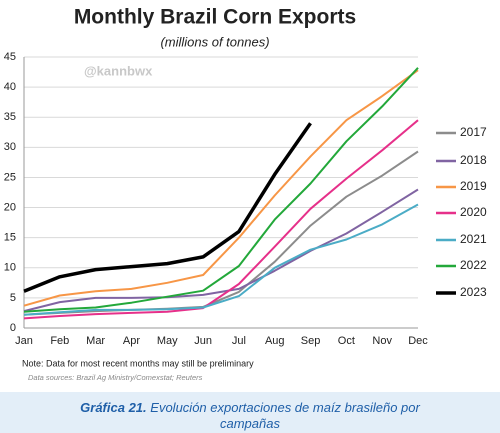 Image resolution: width=500 pixels, height=433 pixels. What do you see at coordinates (10, 238) in the screenshot?
I see `y-tick-label: 15` at bounding box center [10, 238].